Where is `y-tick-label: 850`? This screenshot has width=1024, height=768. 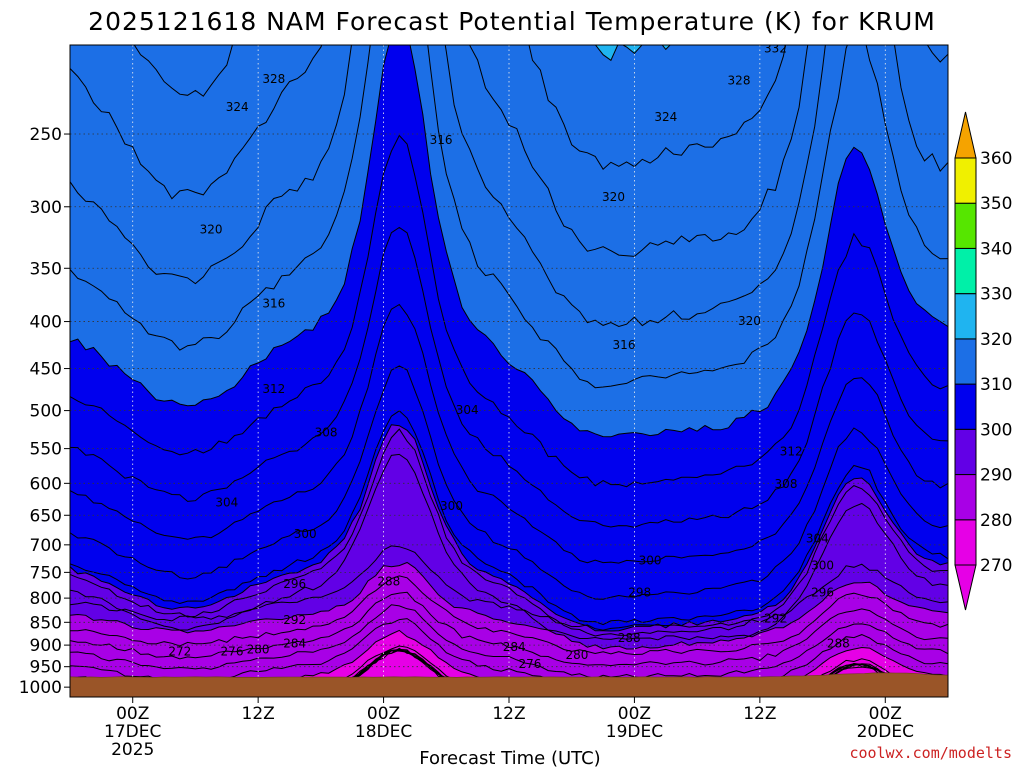
y-tick-label: 850 is located at coordinates (46, 623).